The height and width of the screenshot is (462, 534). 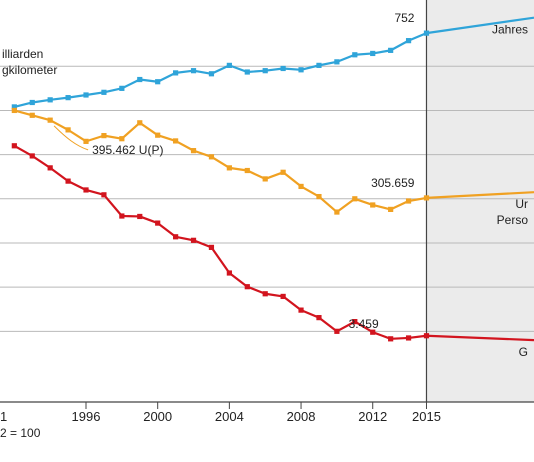 What do you see at coordinates (521, 204) in the screenshot?
I see `series-end-label-injured-0: Ur` at bounding box center [521, 204].